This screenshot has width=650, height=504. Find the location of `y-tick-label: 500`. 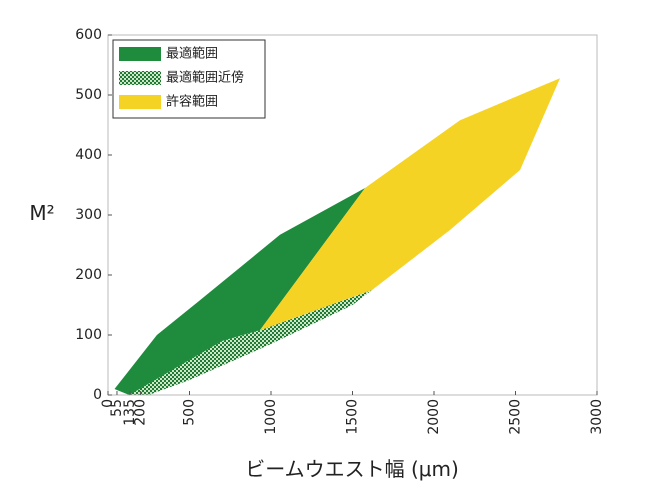

y-tick-label: 500 is located at coordinates (88, 95).